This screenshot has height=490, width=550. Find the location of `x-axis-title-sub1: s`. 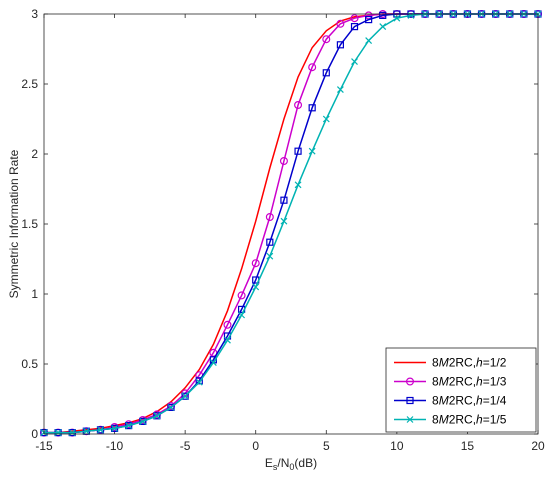

x-axis-title-sub1: s is located at coordinates (275, 467).